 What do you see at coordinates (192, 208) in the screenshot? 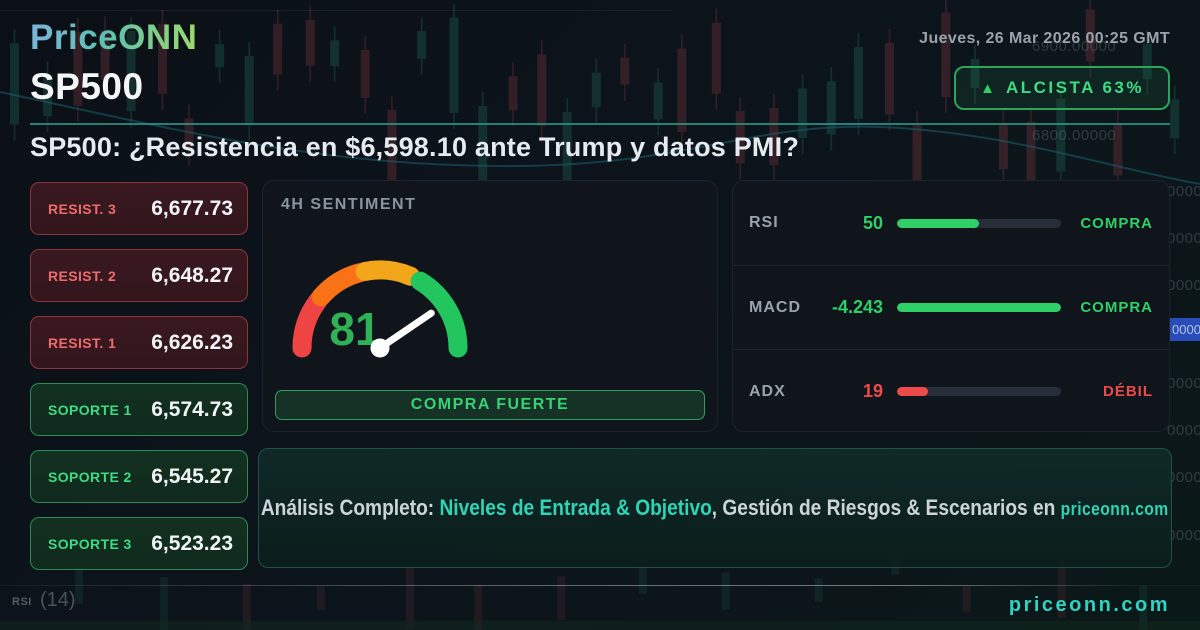
I see `level-value: 6,677.73` at bounding box center [192, 208].